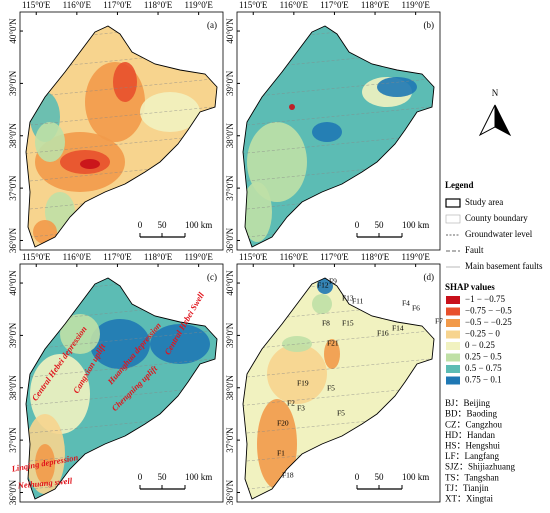 The image size is (550, 513). Describe the element at coordinates (326, 323) in the screenshot. I see `fault-label: F8` at that location.